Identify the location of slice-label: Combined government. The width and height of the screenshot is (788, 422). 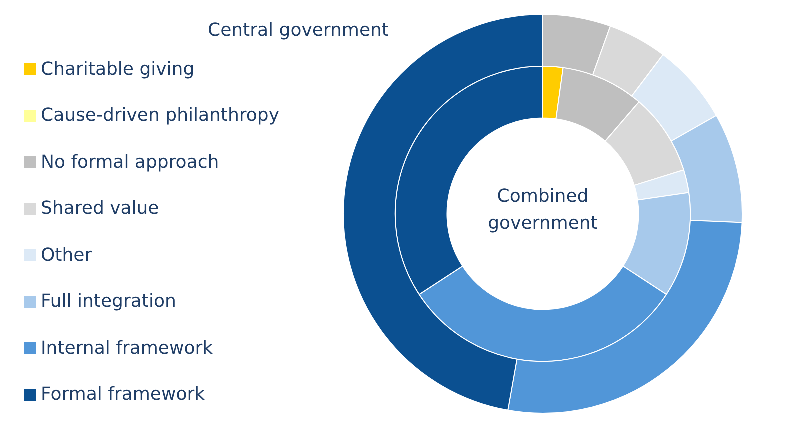
(543, 210).